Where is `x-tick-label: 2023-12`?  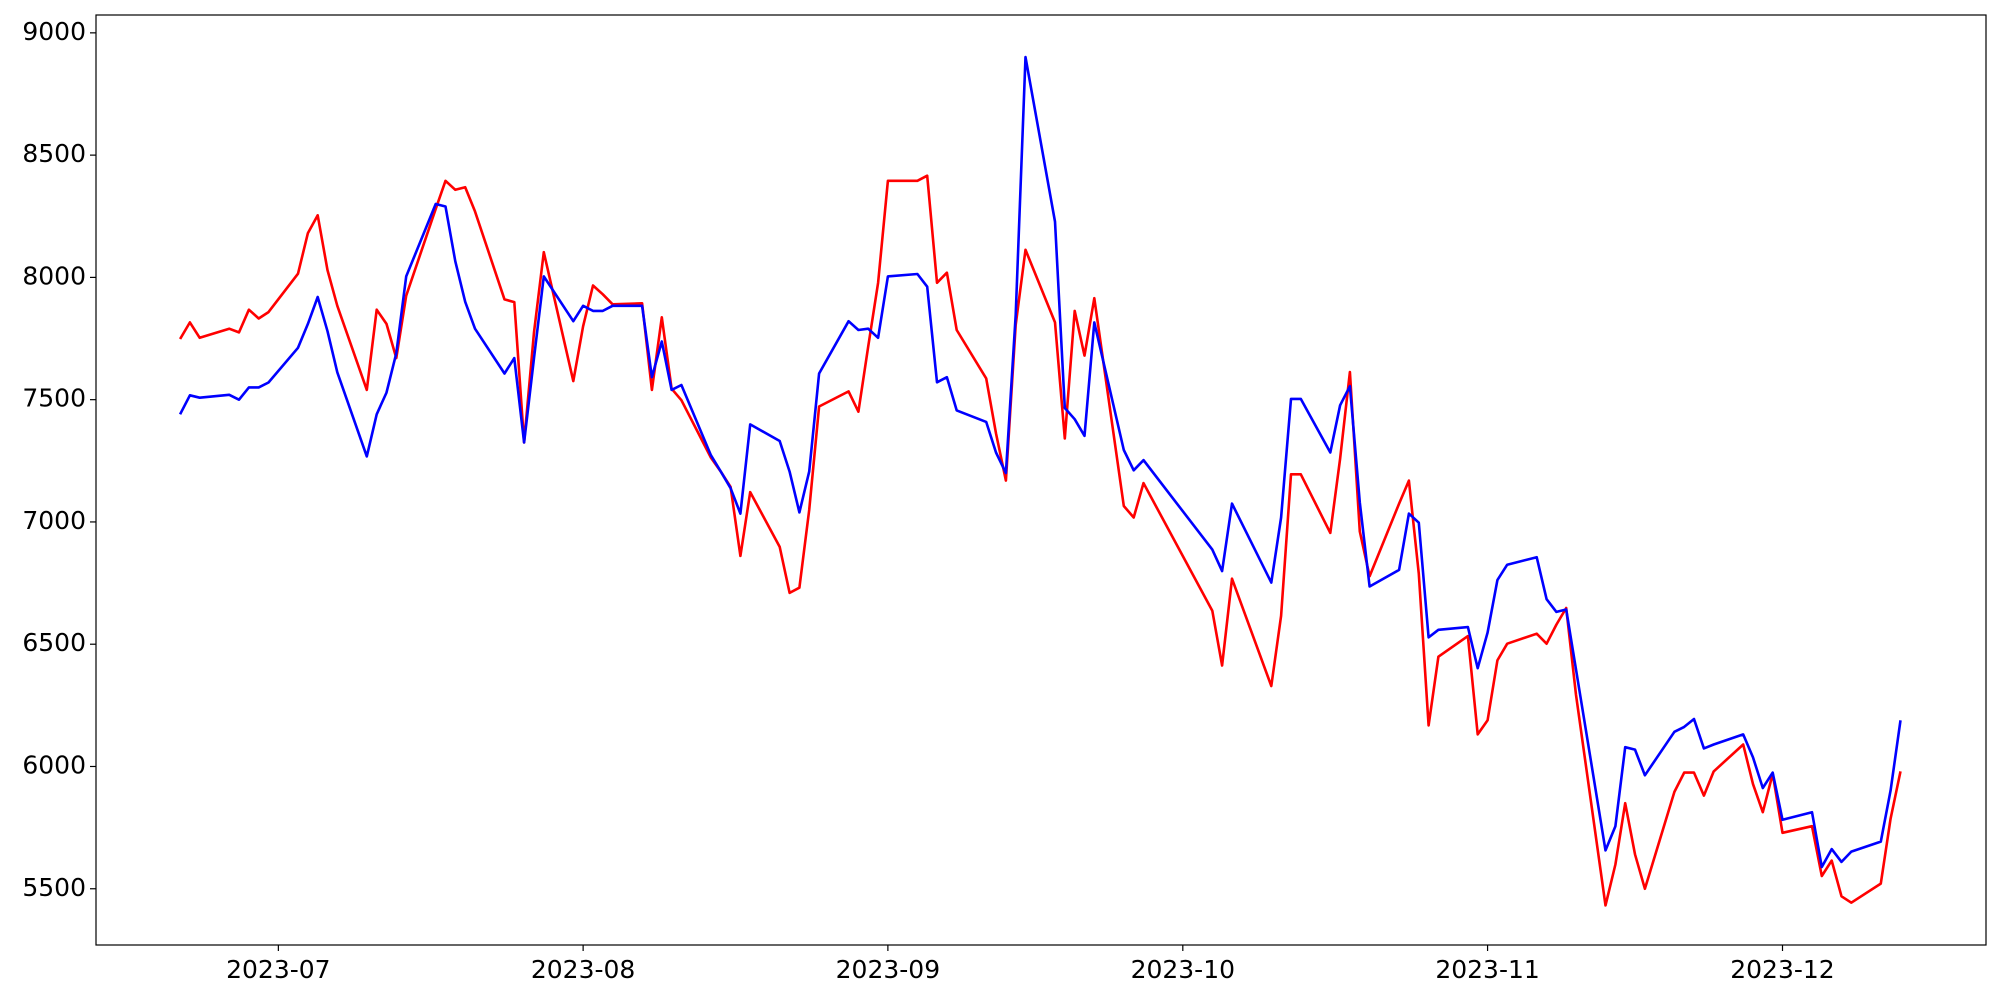 x-tick-label: 2023-12 is located at coordinates (1782, 969).